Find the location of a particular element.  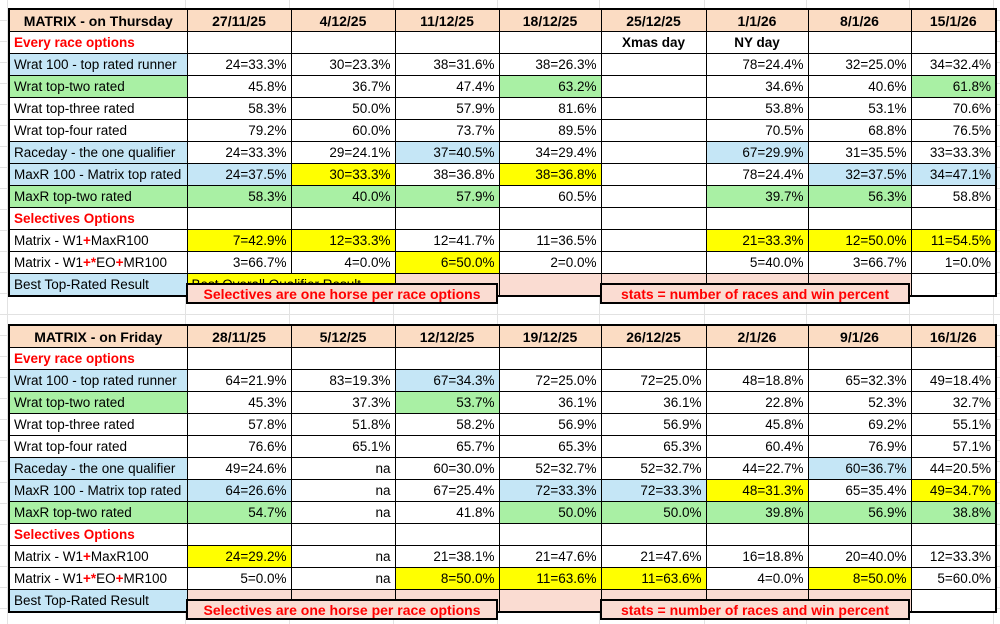

data-cell: 30=33.3% is located at coordinates (343, 174).